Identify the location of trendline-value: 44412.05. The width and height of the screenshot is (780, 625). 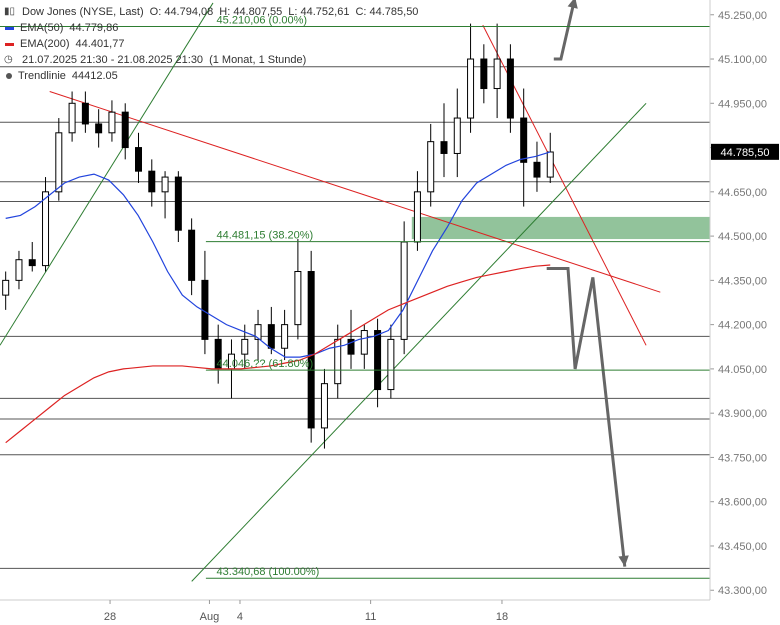
(94, 76).